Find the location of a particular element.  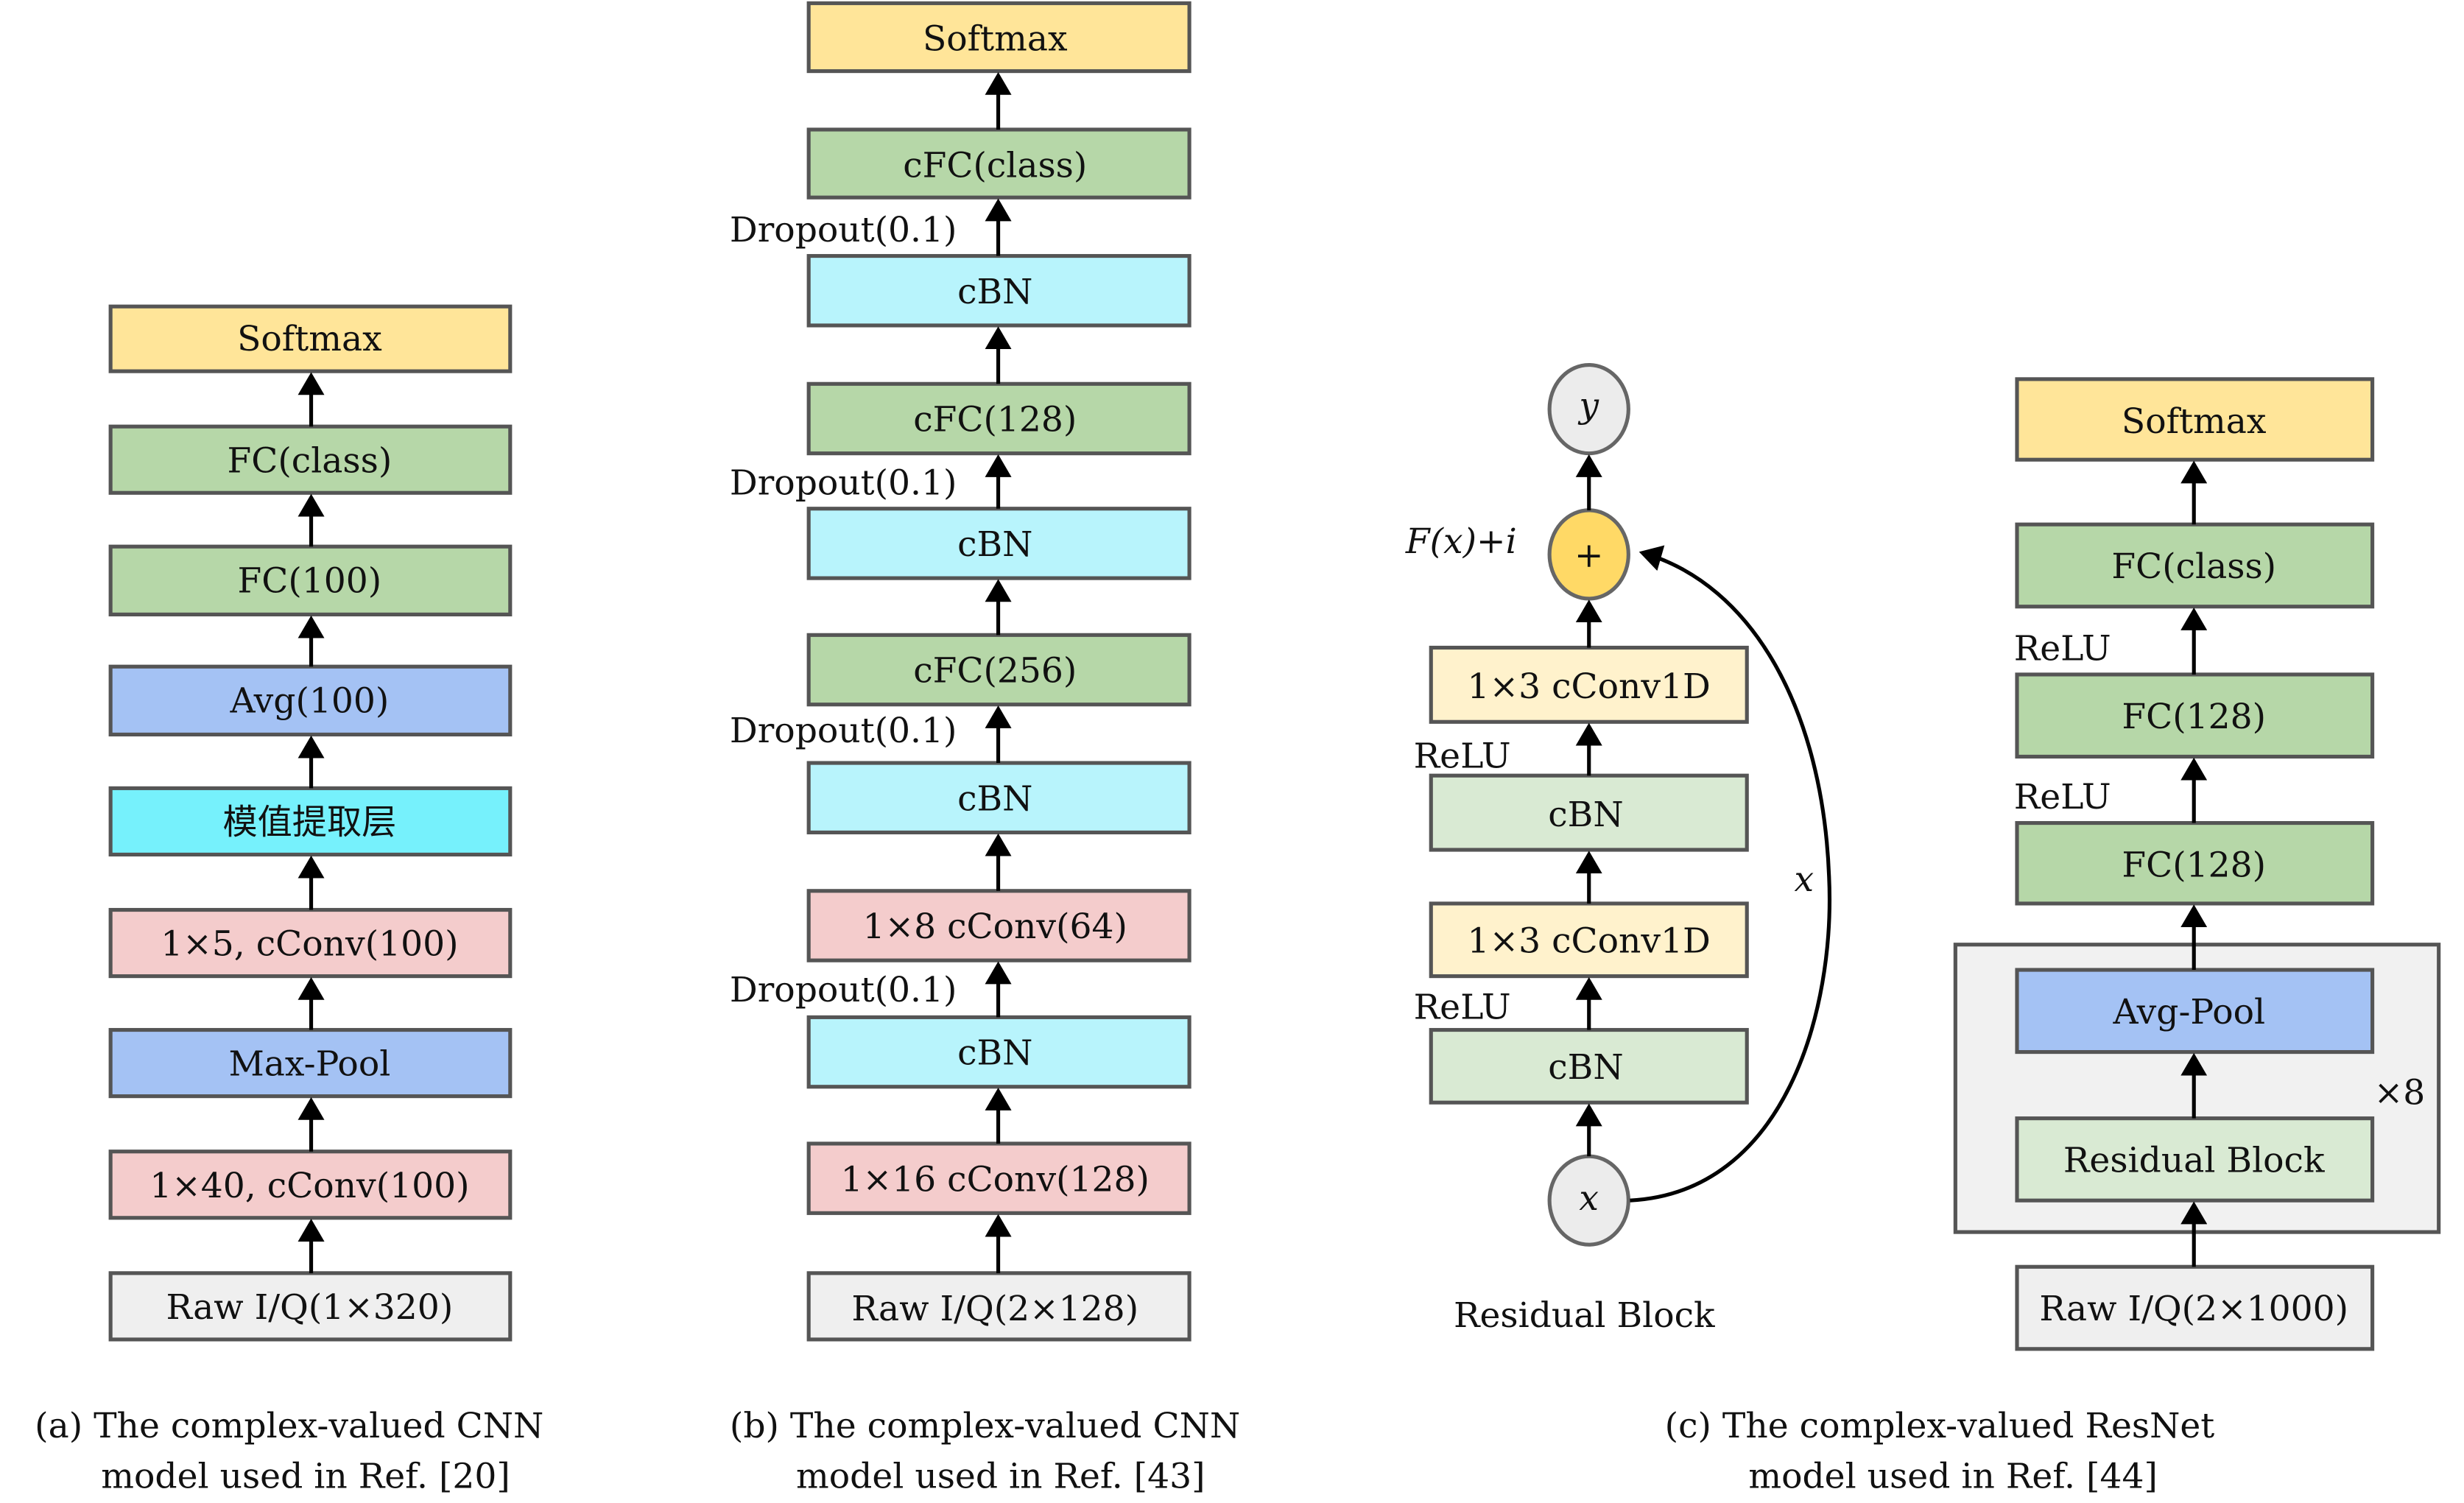

caption-b-line2: model used in Ref. [43] is located at coordinates (1001, 1477).